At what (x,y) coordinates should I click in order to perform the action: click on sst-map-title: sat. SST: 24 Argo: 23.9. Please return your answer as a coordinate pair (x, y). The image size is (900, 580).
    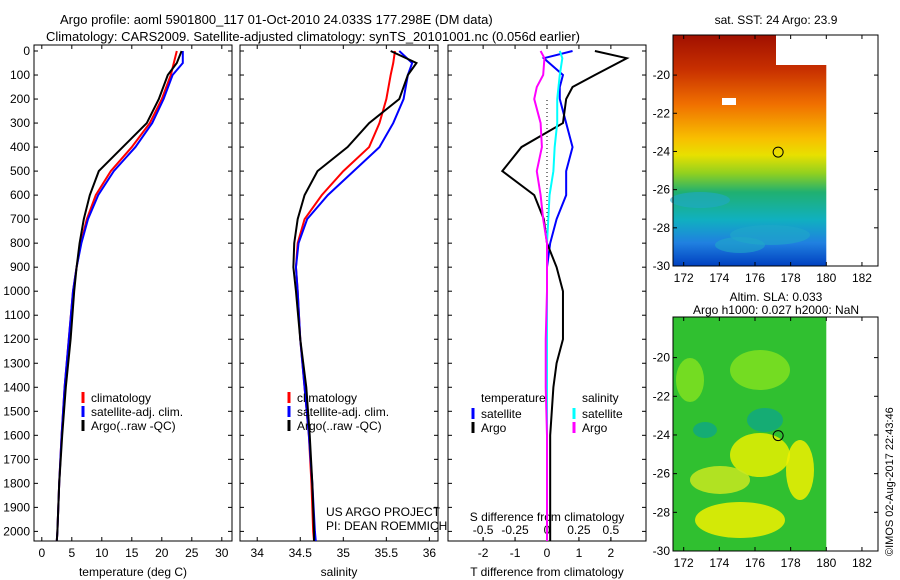
    Looking at the image, I should click on (776, 20).